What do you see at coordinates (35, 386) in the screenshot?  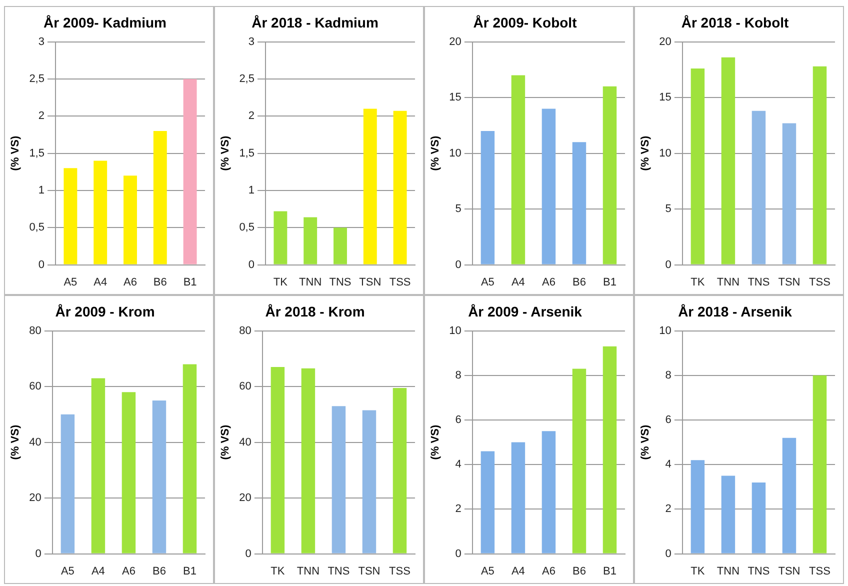 I see `y-tick-label: 60` at bounding box center [35, 386].